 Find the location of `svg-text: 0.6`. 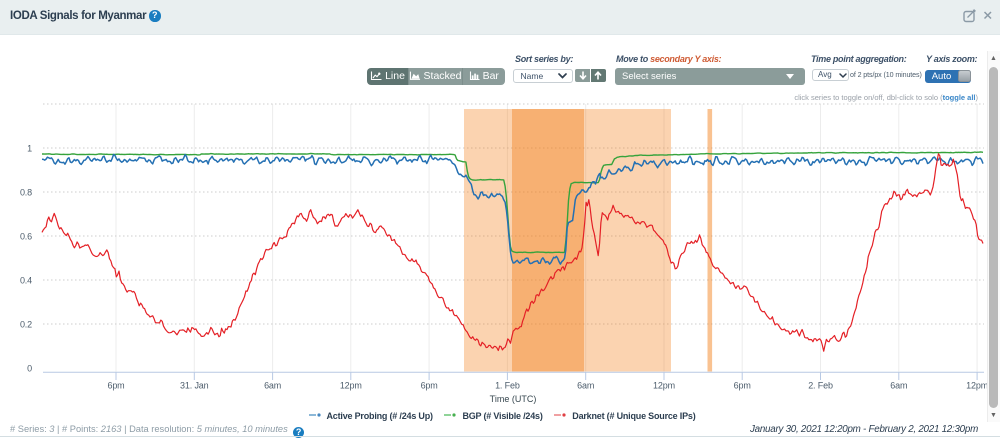

svg-text: 0.6 is located at coordinates (26, 236).